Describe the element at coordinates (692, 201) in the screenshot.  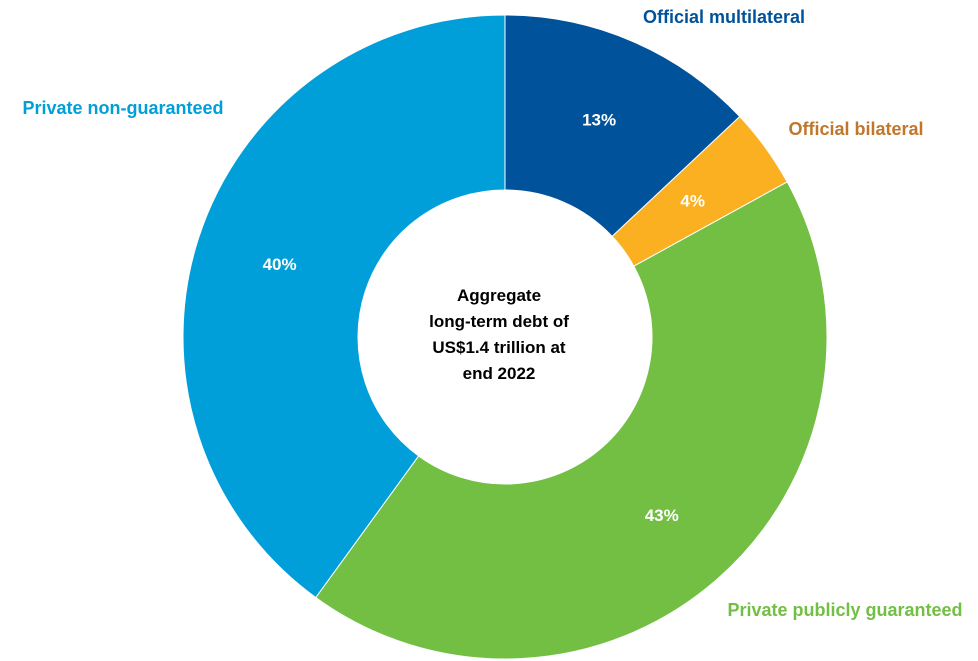
I see `value-label-official-bilateral: 4%` at that location.